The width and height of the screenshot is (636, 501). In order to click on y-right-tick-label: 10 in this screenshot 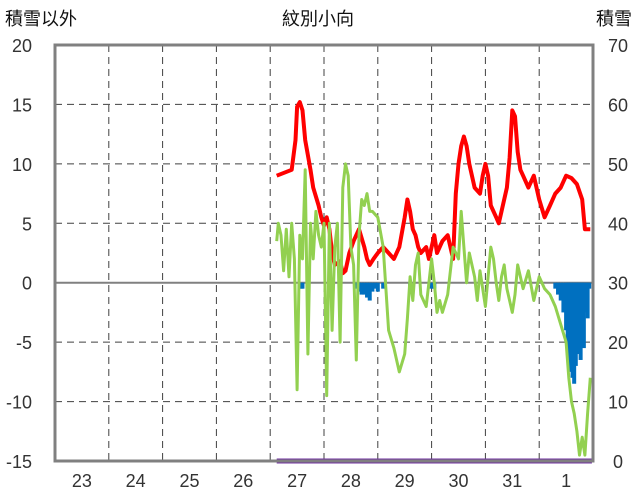, I will do `click(618, 403)`.